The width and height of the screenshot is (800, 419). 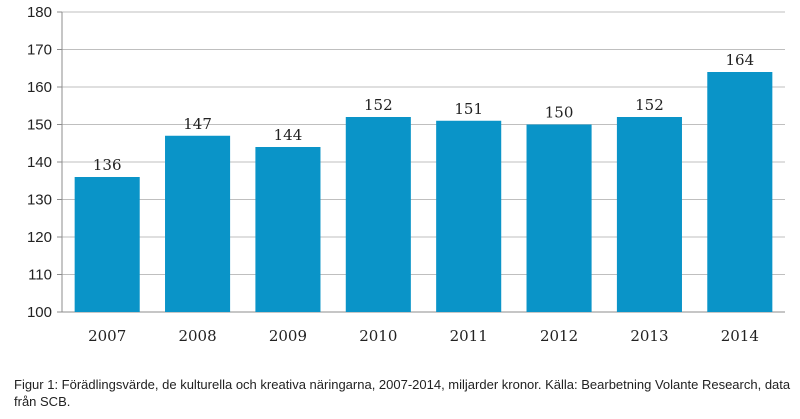 I want to click on x-tick-label-2012: 2012, so click(x=559, y=336).